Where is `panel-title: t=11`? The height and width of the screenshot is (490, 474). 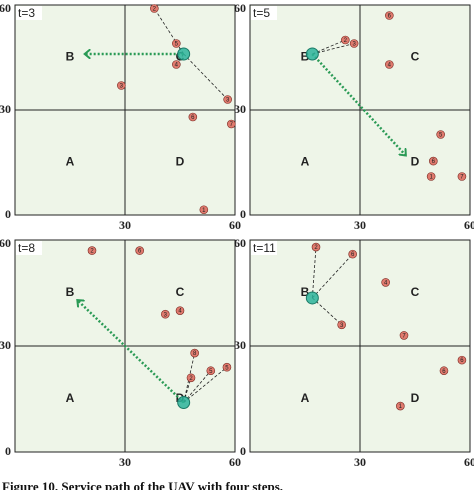
panel-title: t=11 is located at coordinates (264, 248).